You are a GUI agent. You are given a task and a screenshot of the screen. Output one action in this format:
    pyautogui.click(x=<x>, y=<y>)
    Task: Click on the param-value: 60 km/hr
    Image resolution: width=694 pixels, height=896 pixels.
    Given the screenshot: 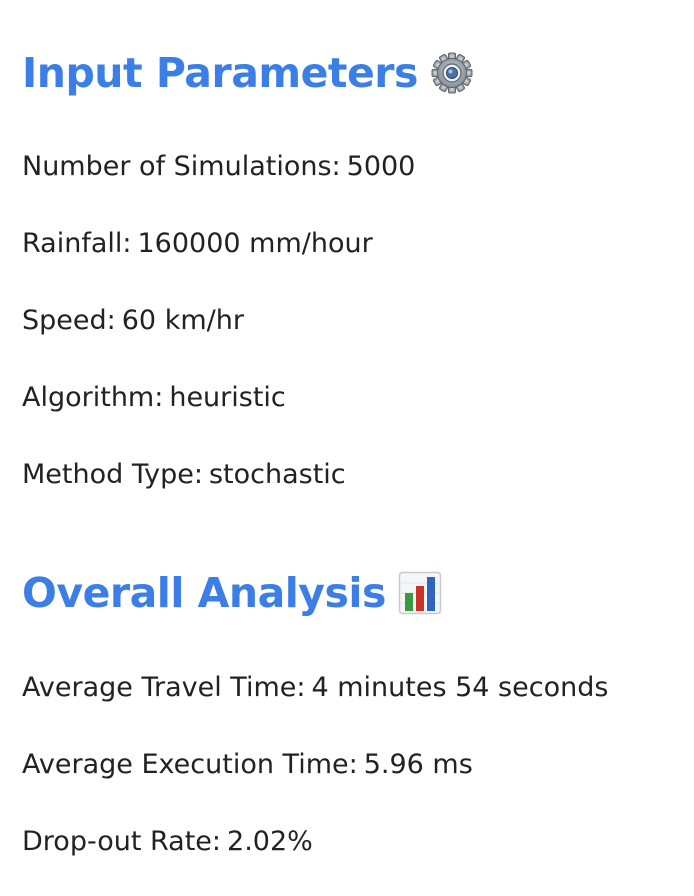 What is the action you would take?
    pyautogui.click(x=182, y=320)
    